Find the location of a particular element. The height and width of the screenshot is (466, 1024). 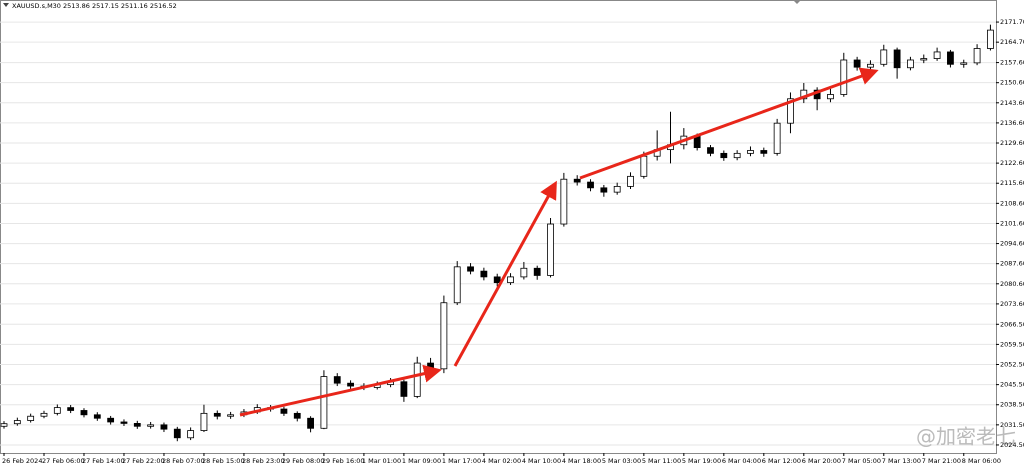

menu-triangle is located at coordinates (6, 5).